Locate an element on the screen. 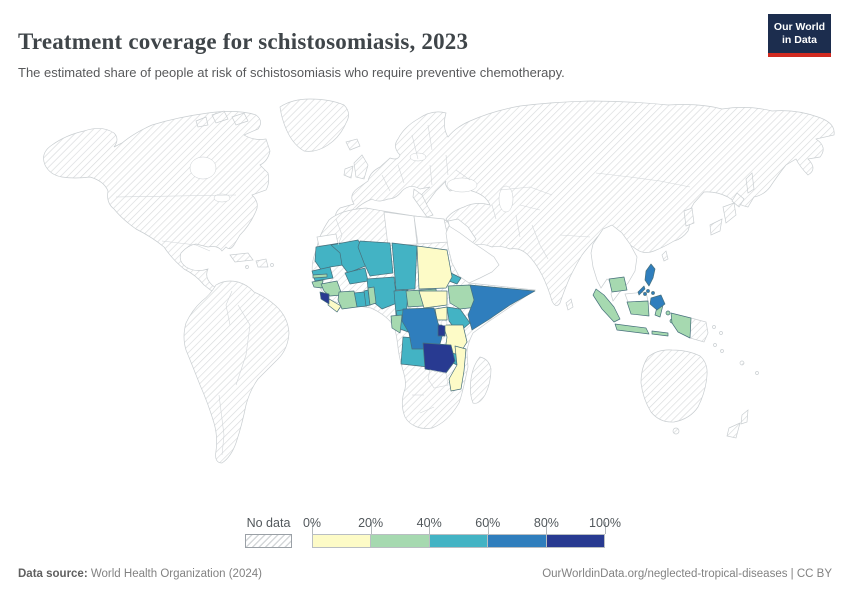 Image resolution: width=850 pixels, height=600 pixels. bin-60-80-countries is located at coordinates (533, 307).